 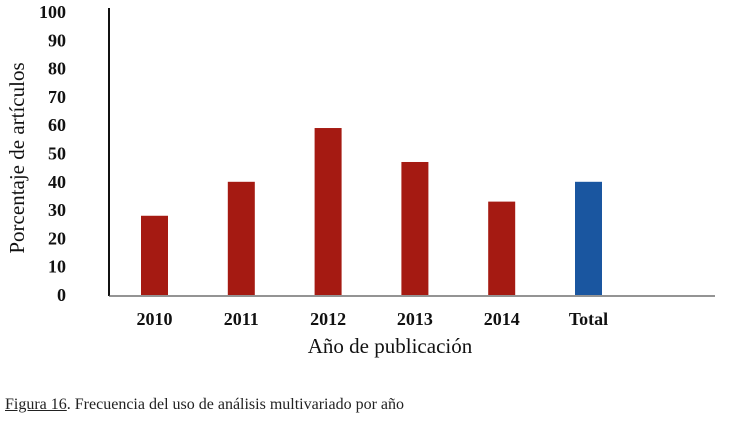 I want to click on x-axis-label: Año de publicación, so click(x=390, y=346).